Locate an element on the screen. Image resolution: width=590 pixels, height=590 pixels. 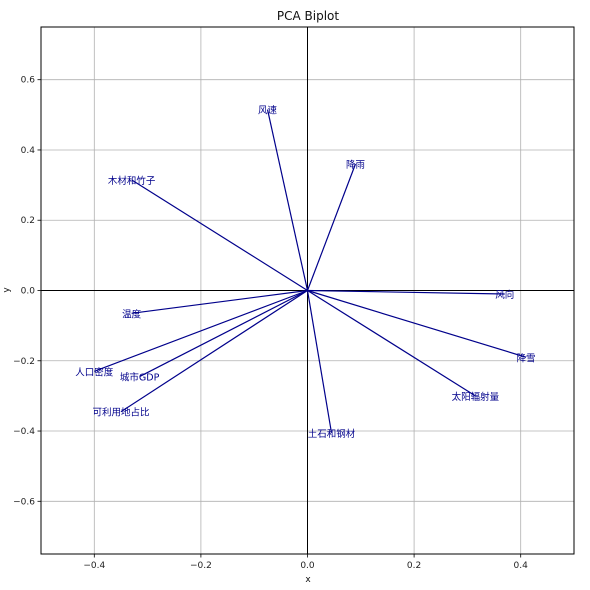
y-tick-label: −0.4 is located at coordinates (24, 432).